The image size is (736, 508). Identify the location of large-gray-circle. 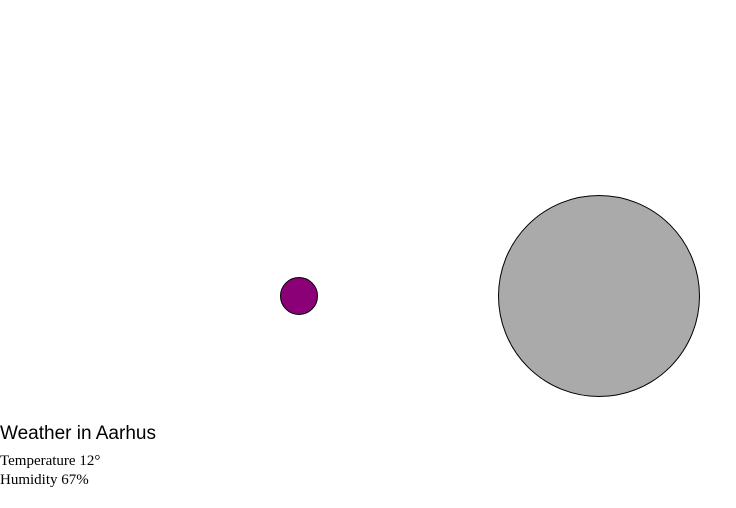
(599, 296).